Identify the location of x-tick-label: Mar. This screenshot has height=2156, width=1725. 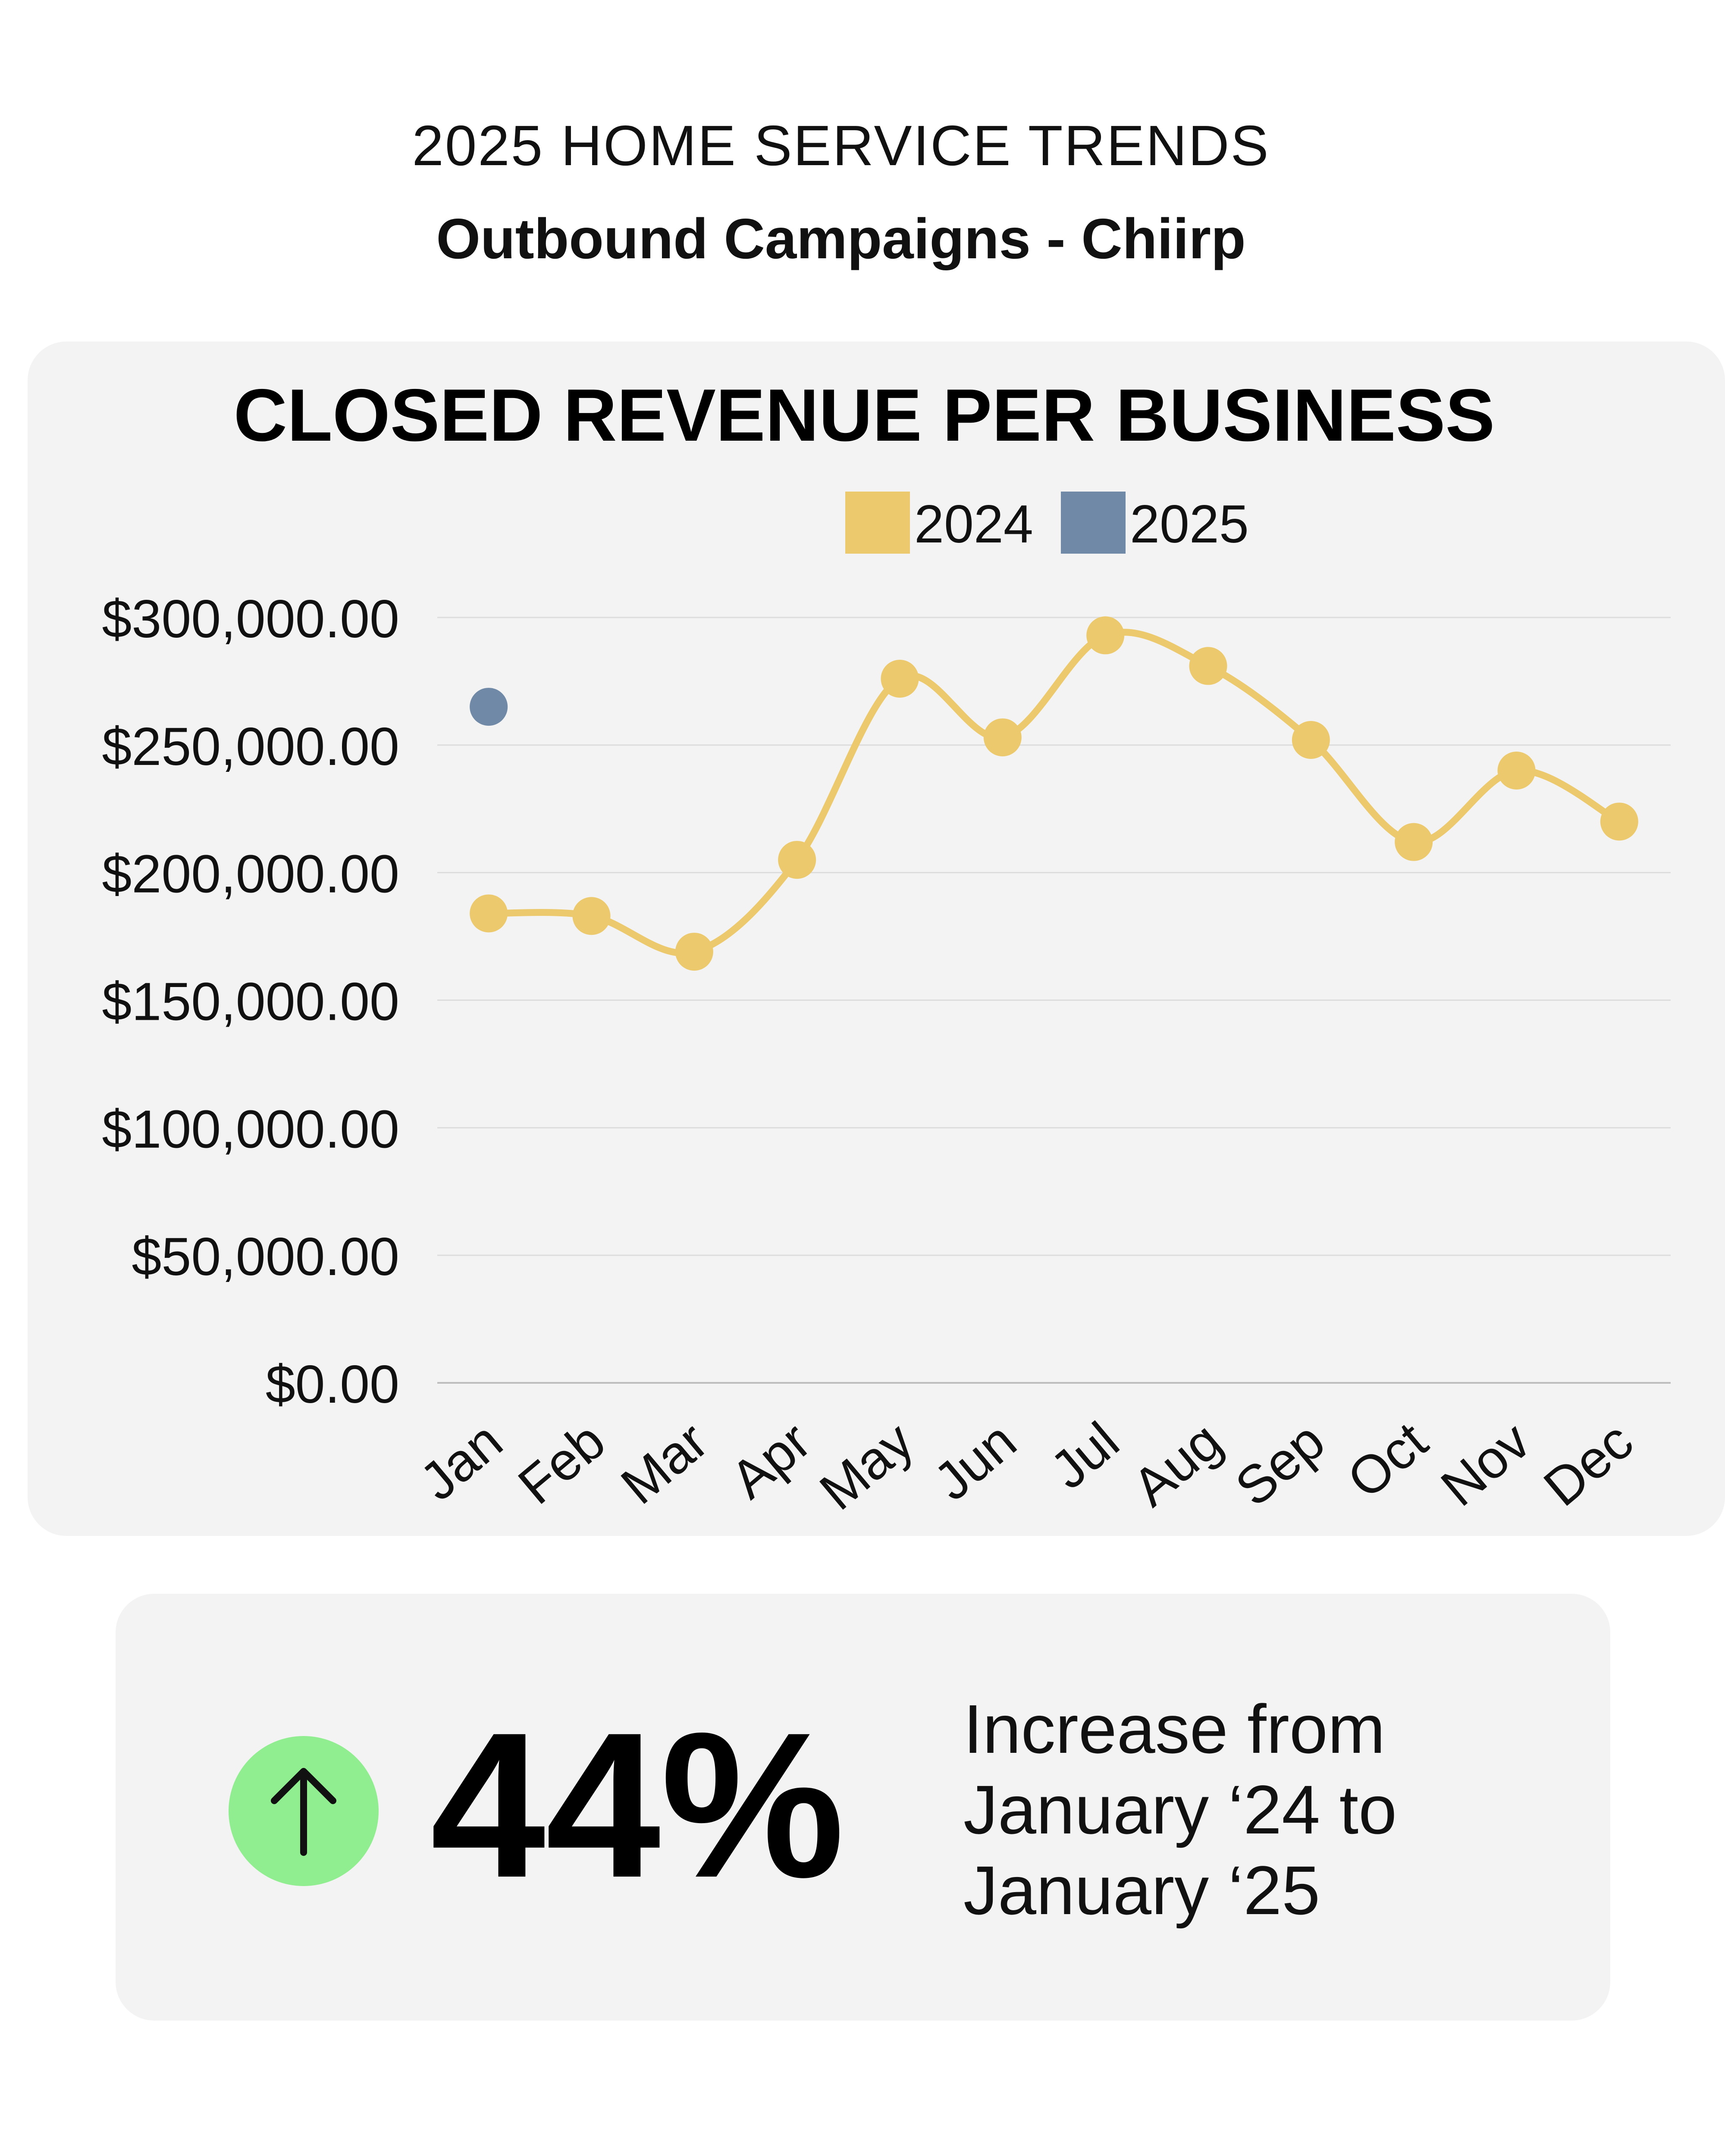
(664, 1463).